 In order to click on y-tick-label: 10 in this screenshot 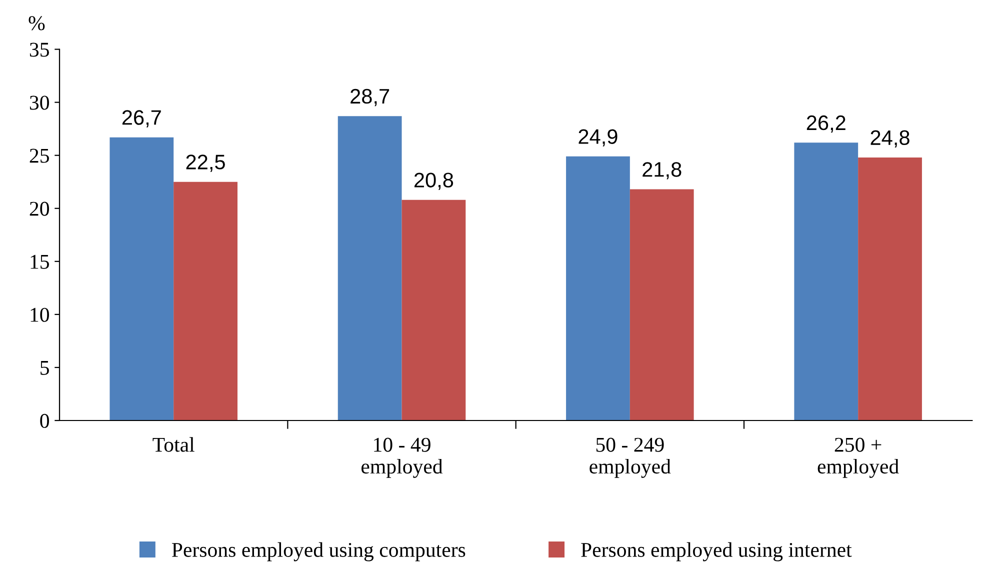, I will do `click(40, 315)`.